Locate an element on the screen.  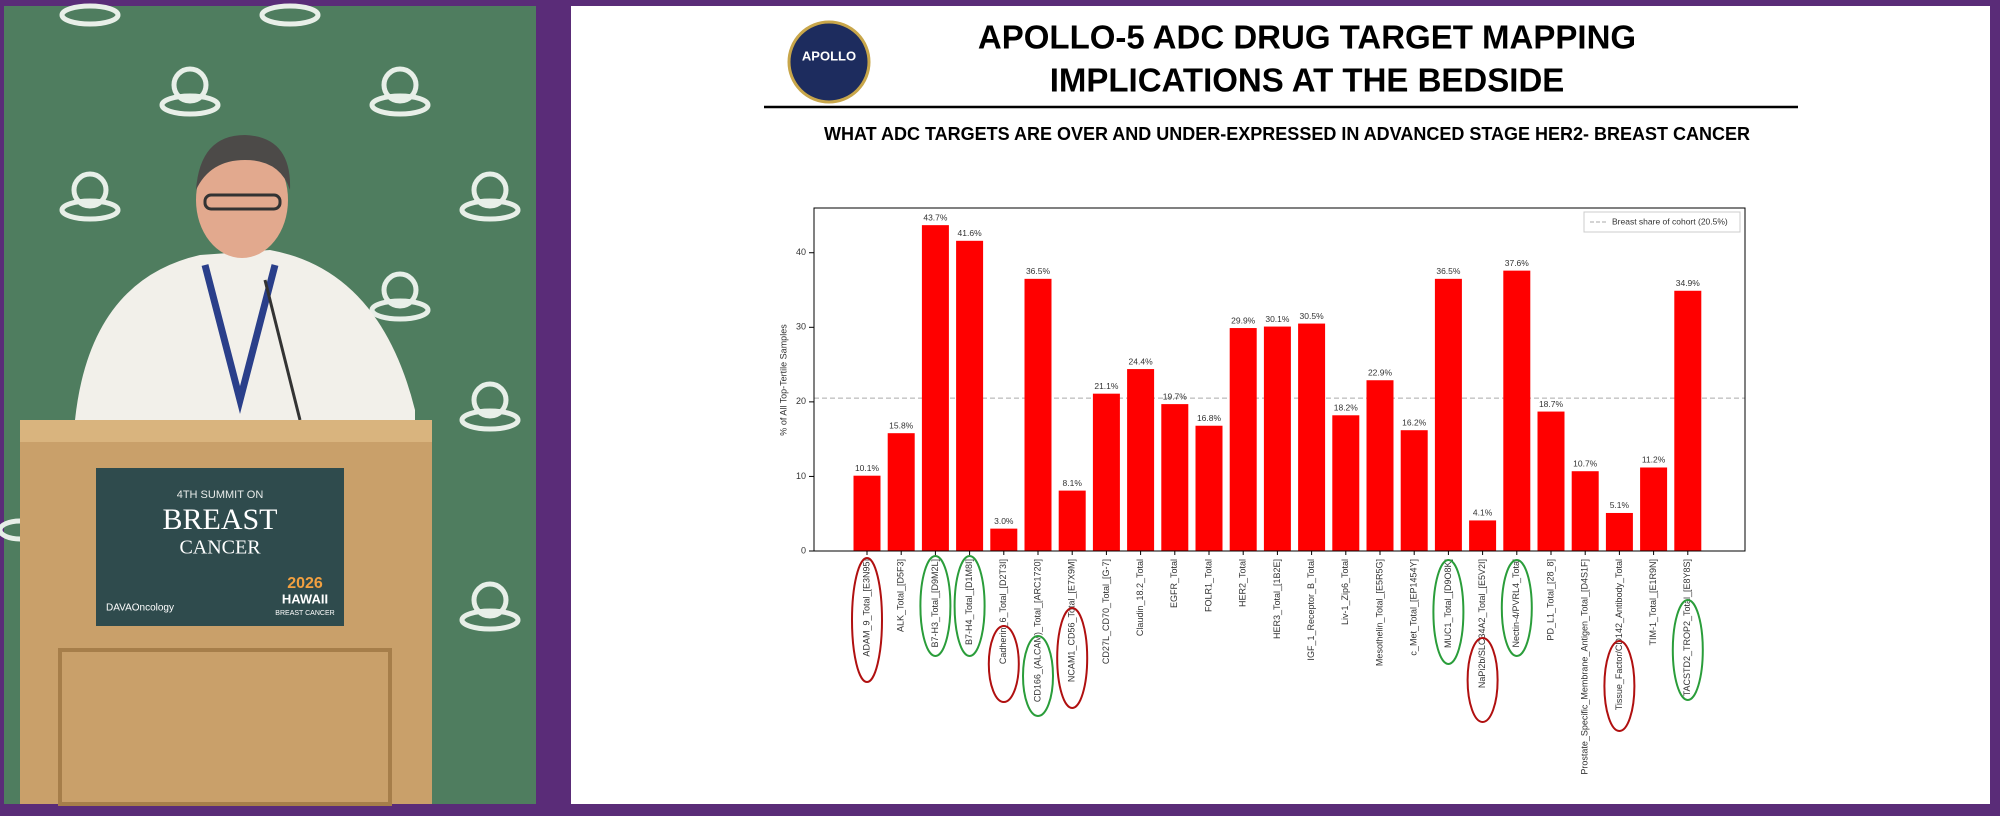
x-tick-label: TIM-1_Total_[E1R9N] is located at coordinates (1653, 602).